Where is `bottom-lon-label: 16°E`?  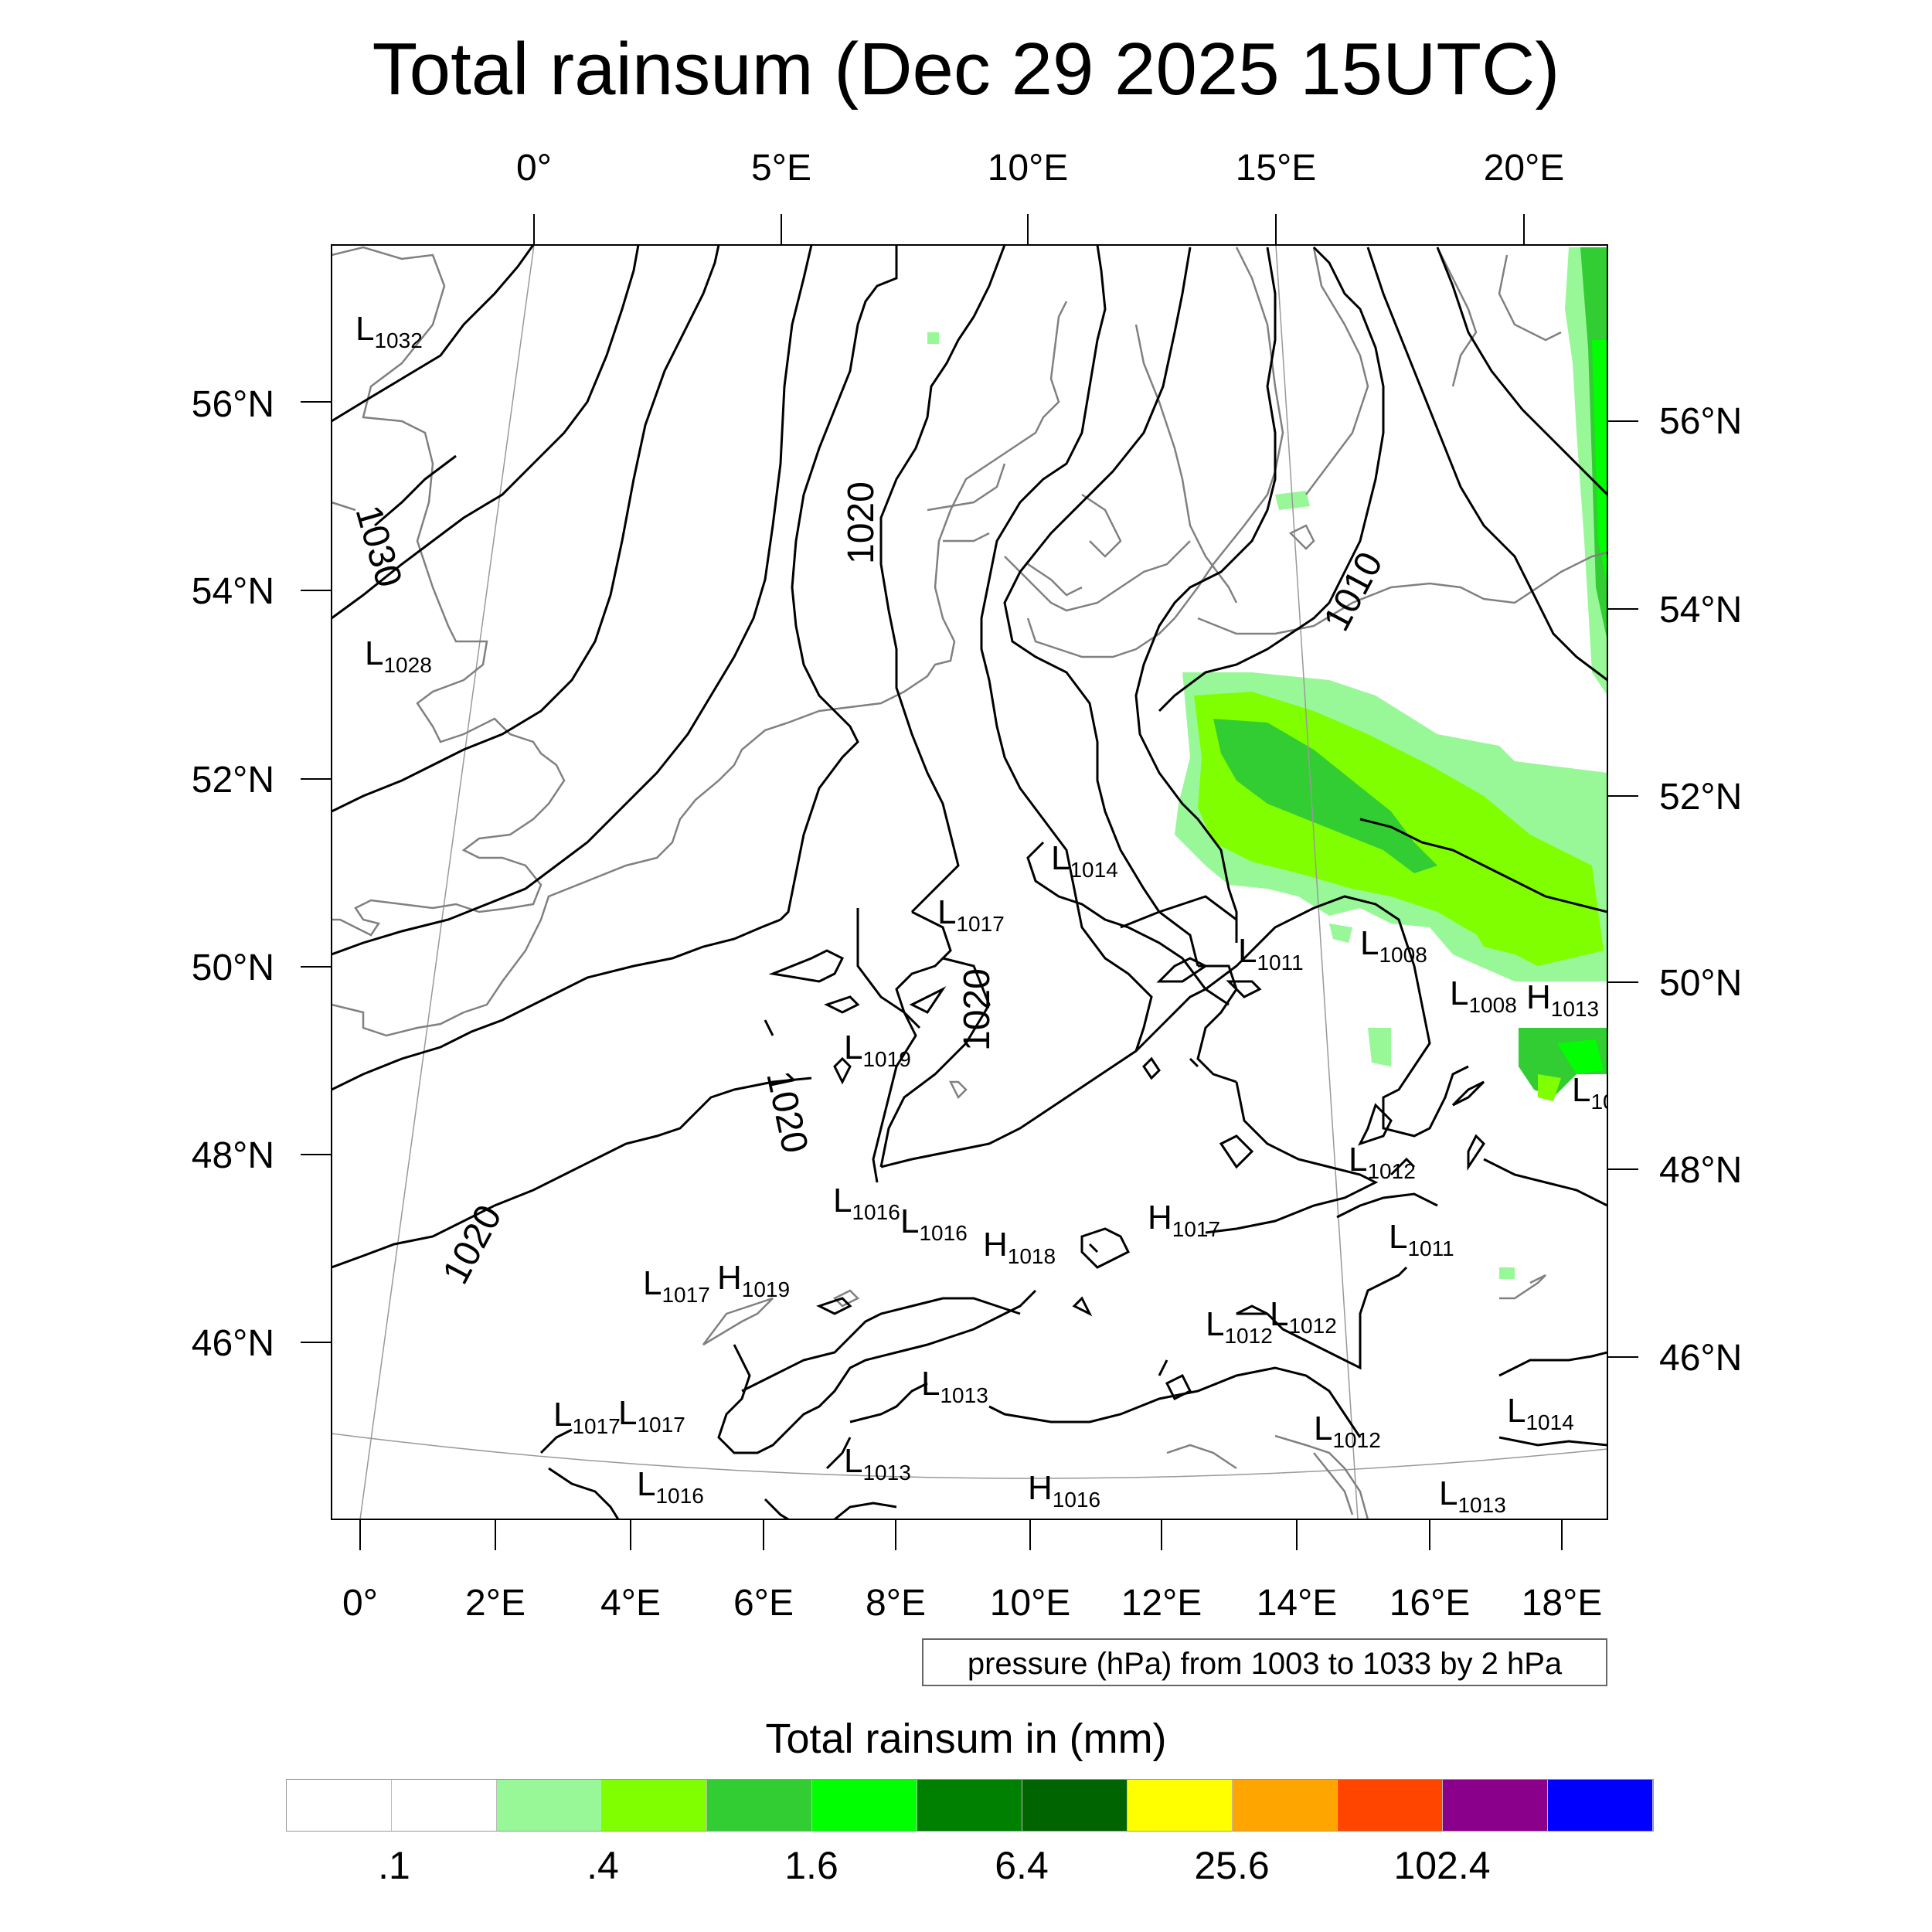
bottom-lon-label: 16°E is located at coordinates (1430, 1603).